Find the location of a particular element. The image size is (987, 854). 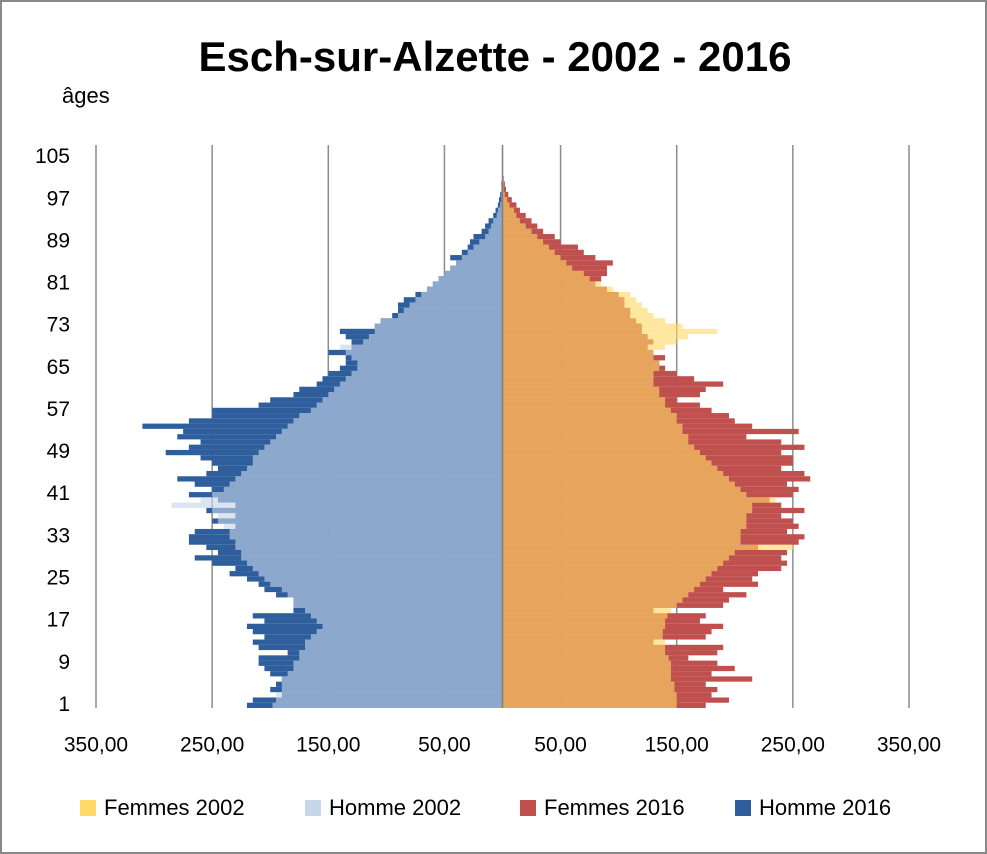

y-tick-label: 89 is located at coordinates (58, 240).